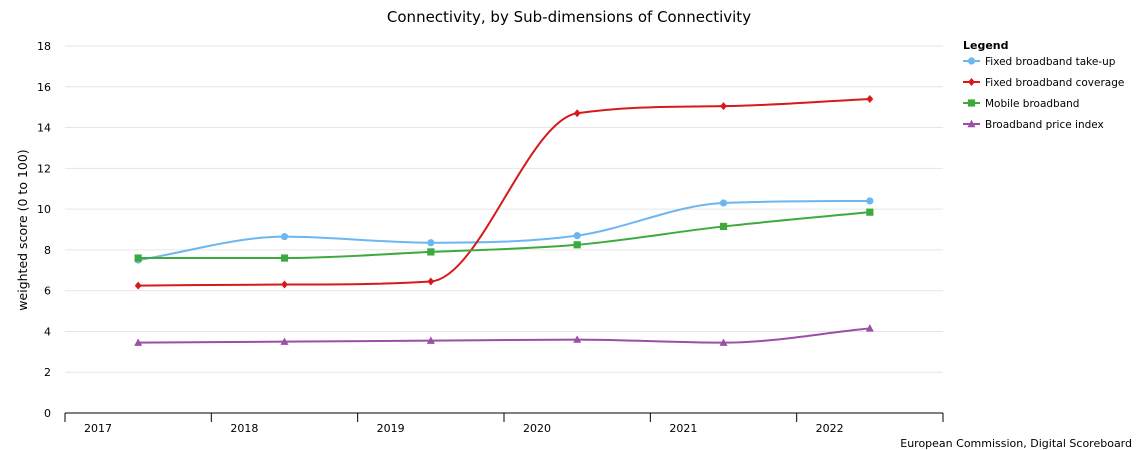  I want to click on legend-item: Fixed broadband coverage, so click(1043, 83).